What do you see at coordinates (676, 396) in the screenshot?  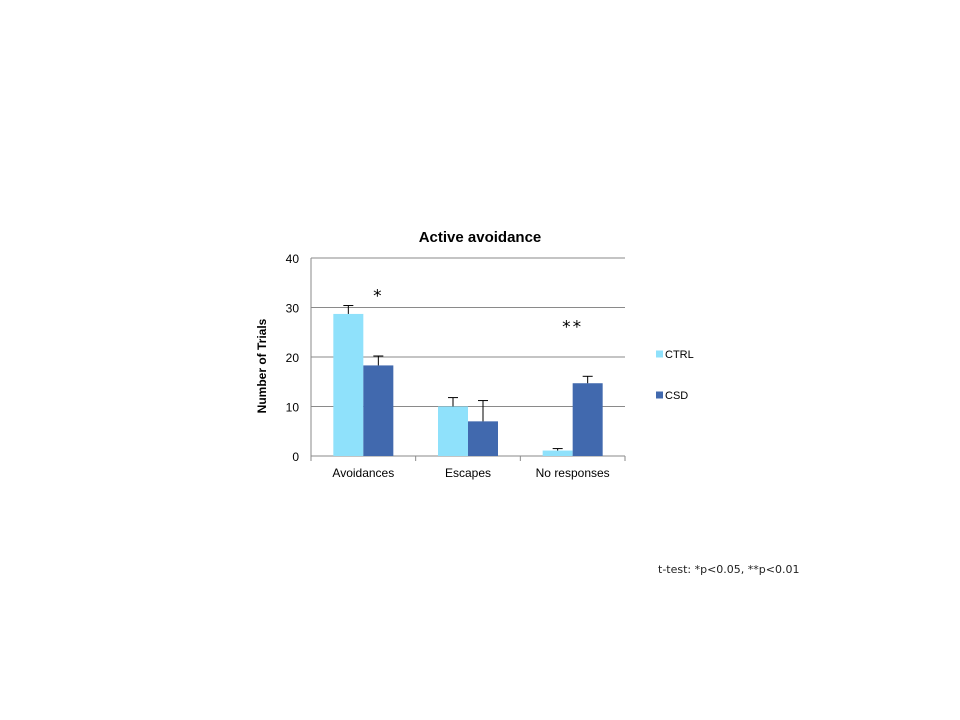 I see `legend-label-csd: CSD` at bounding box center [676, 396].